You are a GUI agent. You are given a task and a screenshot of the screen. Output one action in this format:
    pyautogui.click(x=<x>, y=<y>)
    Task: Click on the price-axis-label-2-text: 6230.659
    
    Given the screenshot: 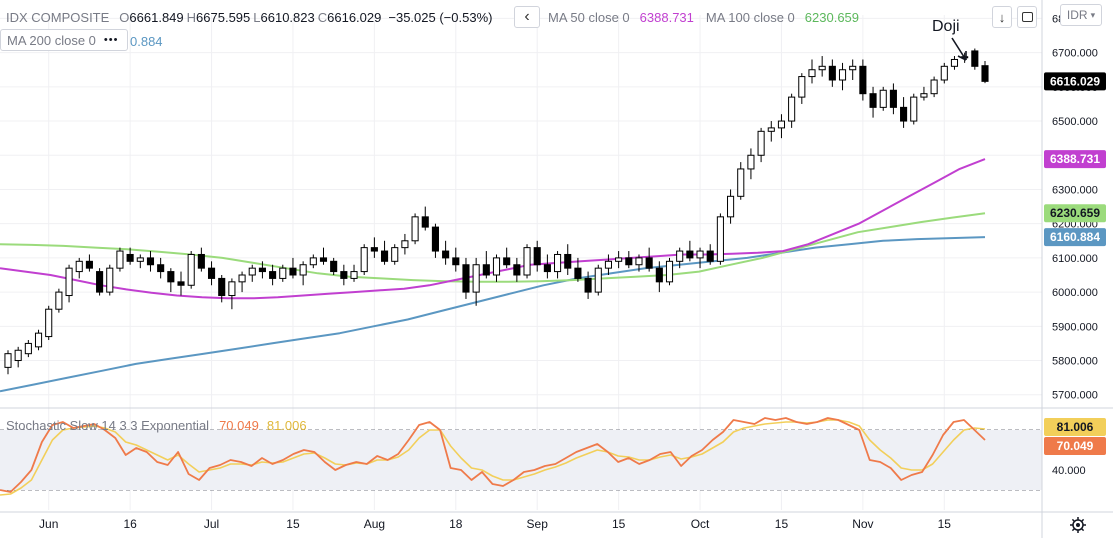 What is the action you would take?
    pyautogui.click(x=1075, y=213)
    